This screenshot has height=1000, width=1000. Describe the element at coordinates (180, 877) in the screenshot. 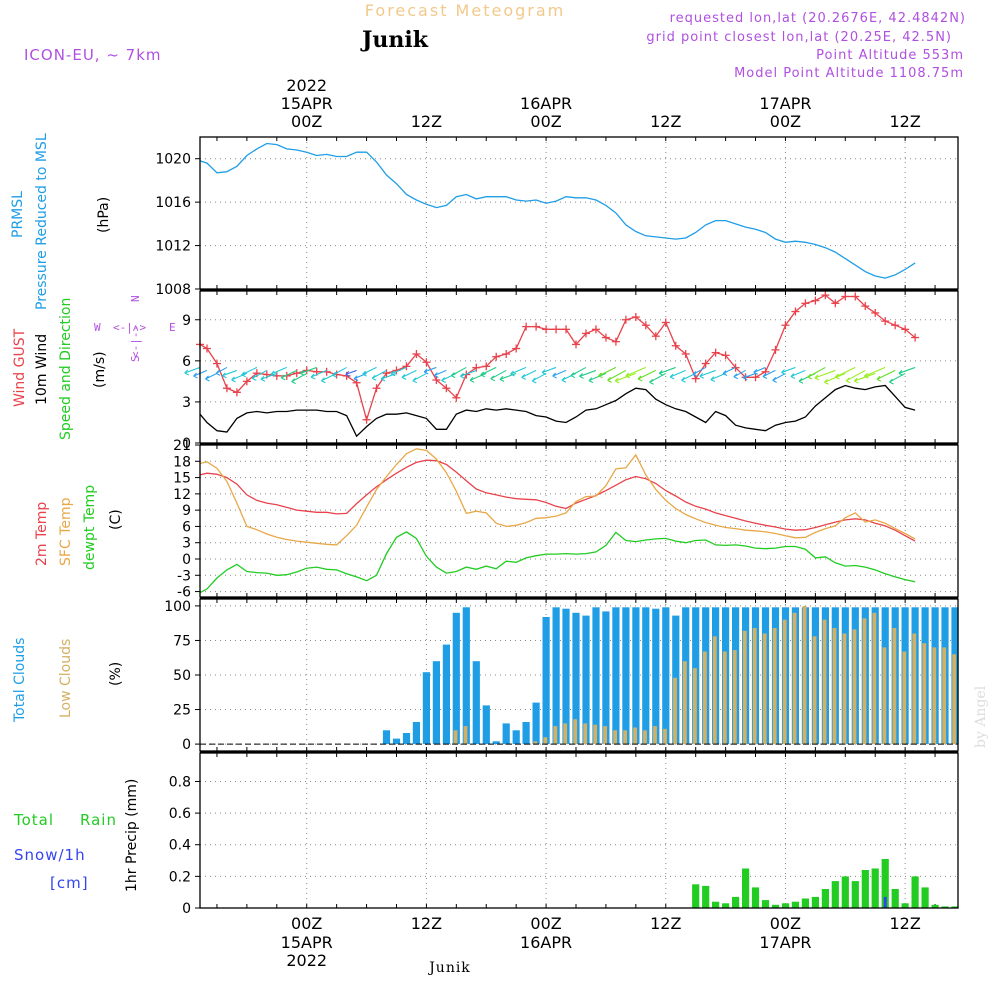

I see `y-tick-label: 0.2` at that location.